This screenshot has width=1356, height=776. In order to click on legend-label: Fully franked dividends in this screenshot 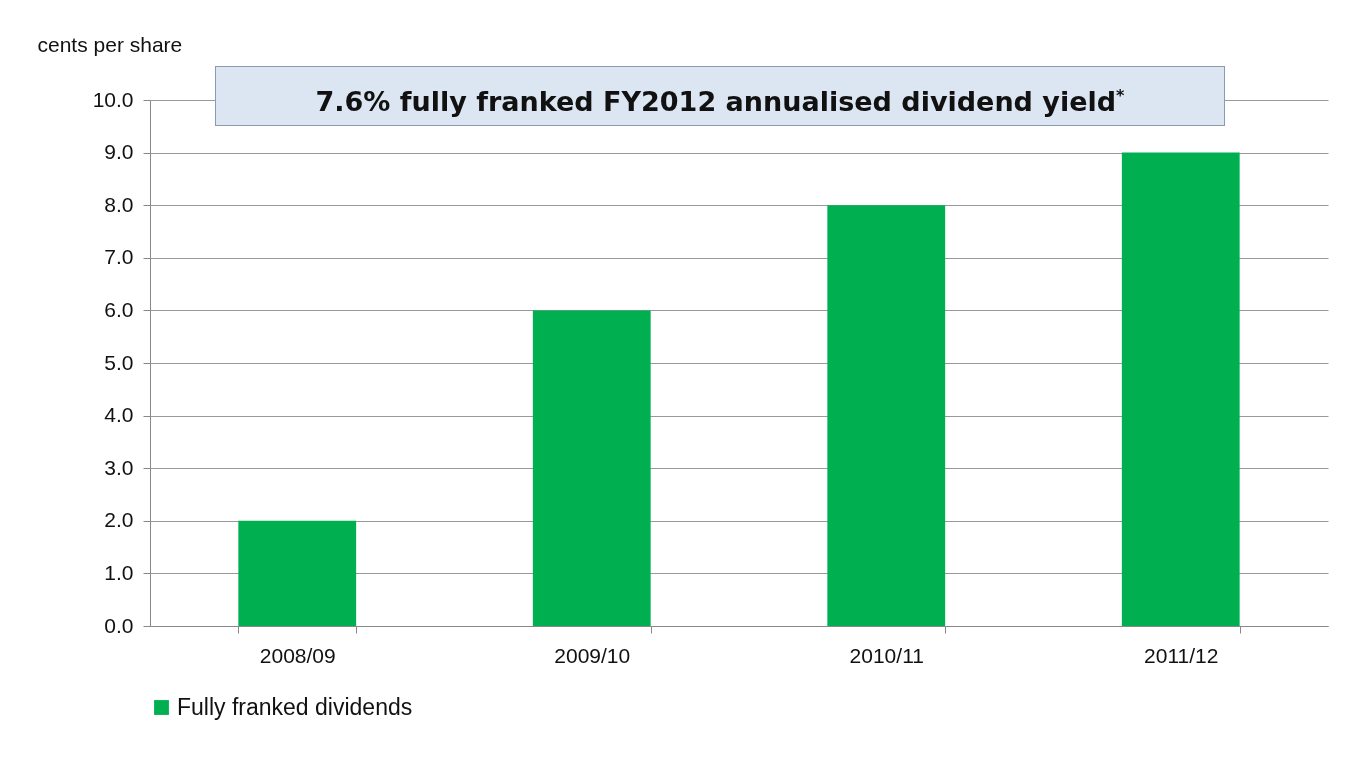, I will do `click(295, 706)`.